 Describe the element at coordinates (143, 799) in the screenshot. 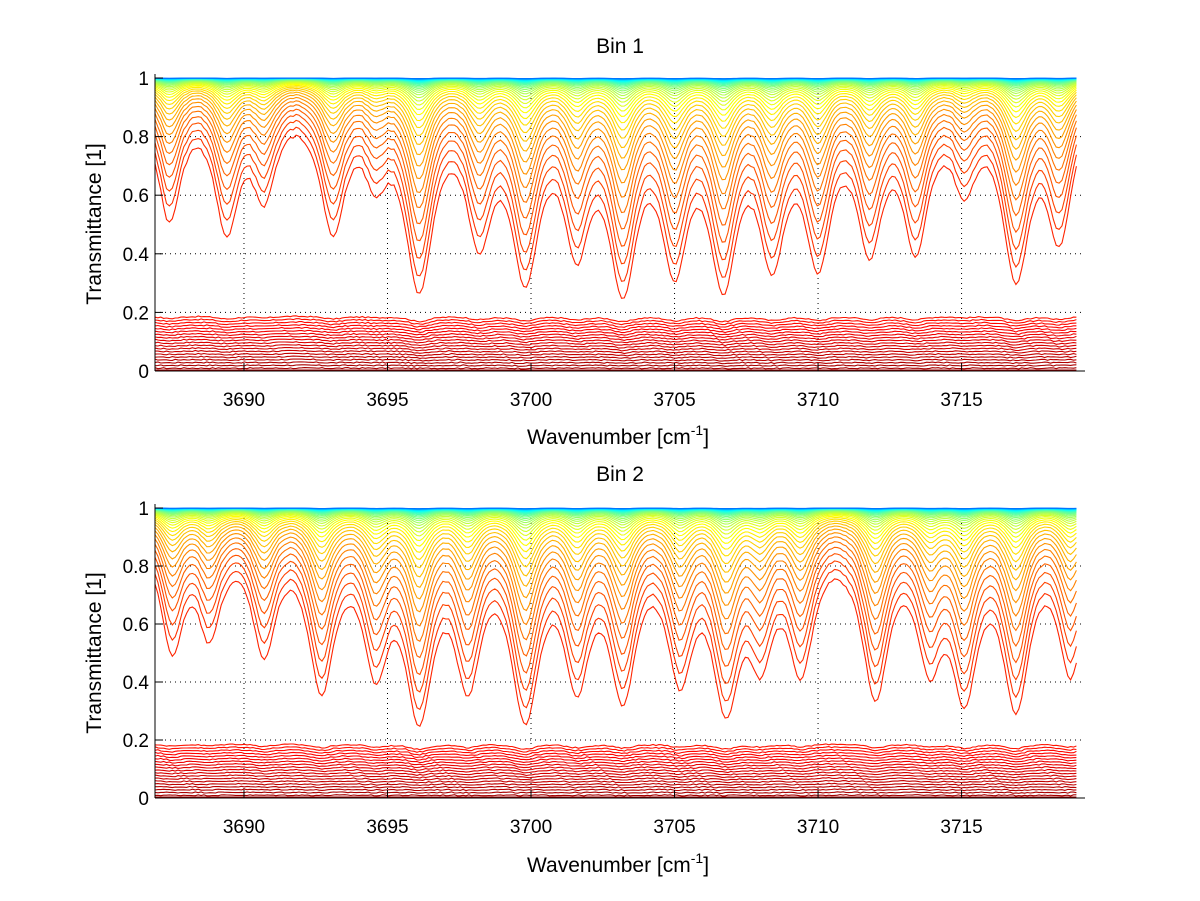

I see `y-tick-label: 0` at that location.